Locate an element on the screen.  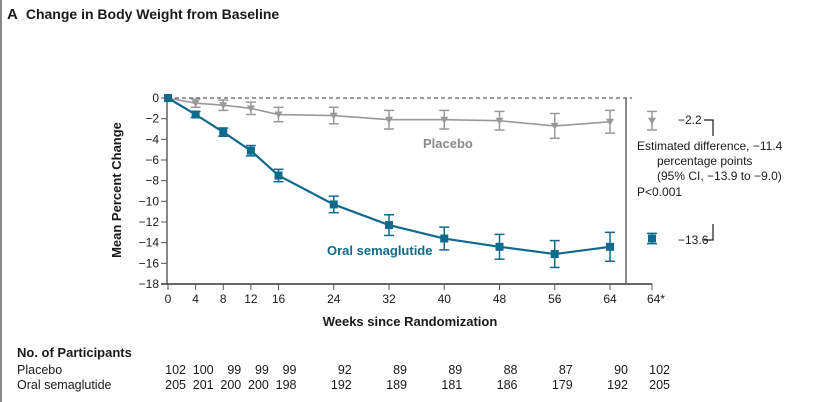
x-tick-label: 12 is located at coordinates (251, 299).